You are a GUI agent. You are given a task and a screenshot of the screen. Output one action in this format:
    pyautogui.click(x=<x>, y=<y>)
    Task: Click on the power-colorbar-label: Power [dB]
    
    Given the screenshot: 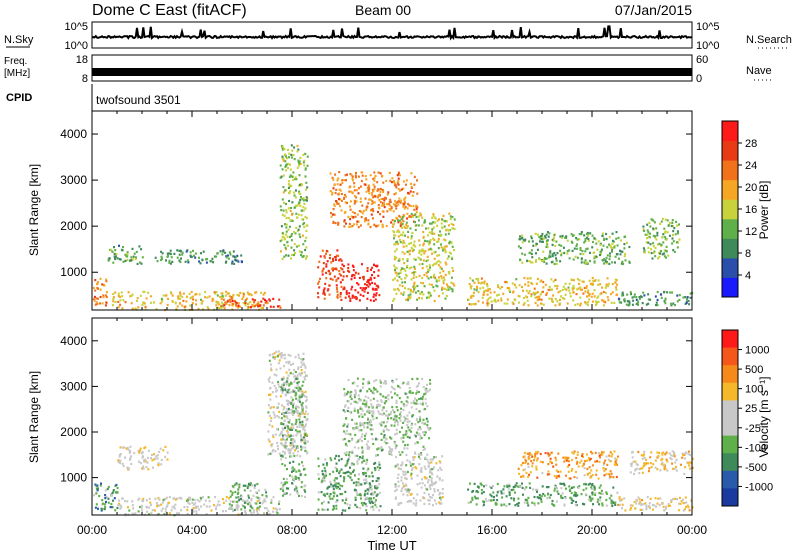 What is the action you would take?
    pyautogui.click(x=764, y=210)
    